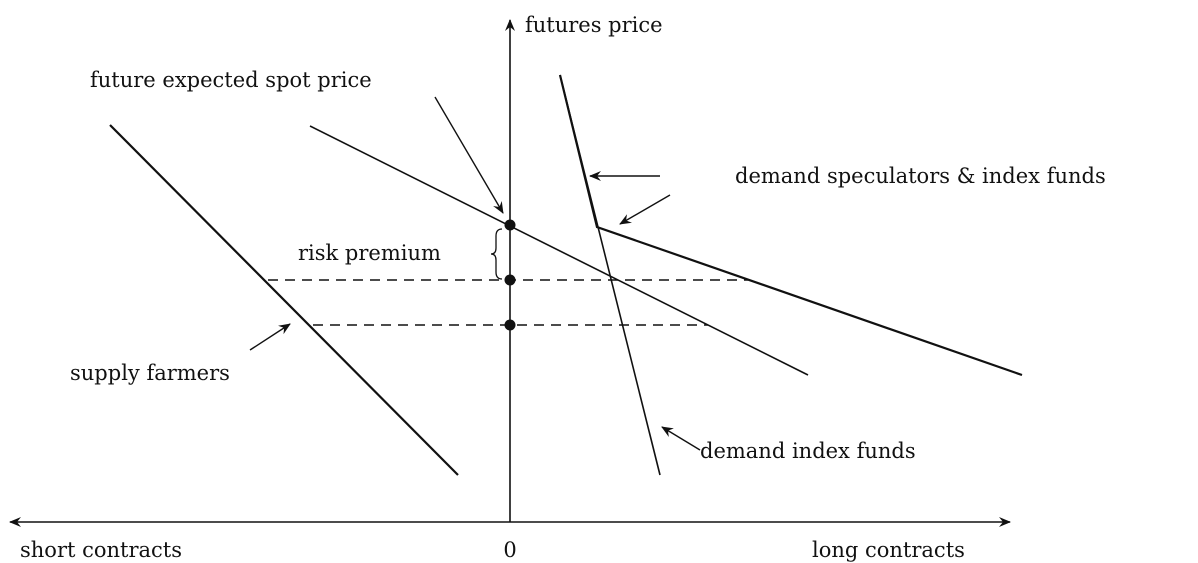 The image size is (1198, 563). What do you see at coordinates (808, 451) in the screenshot?
I see `label: demand index funds` at bounding box center [808, 451].